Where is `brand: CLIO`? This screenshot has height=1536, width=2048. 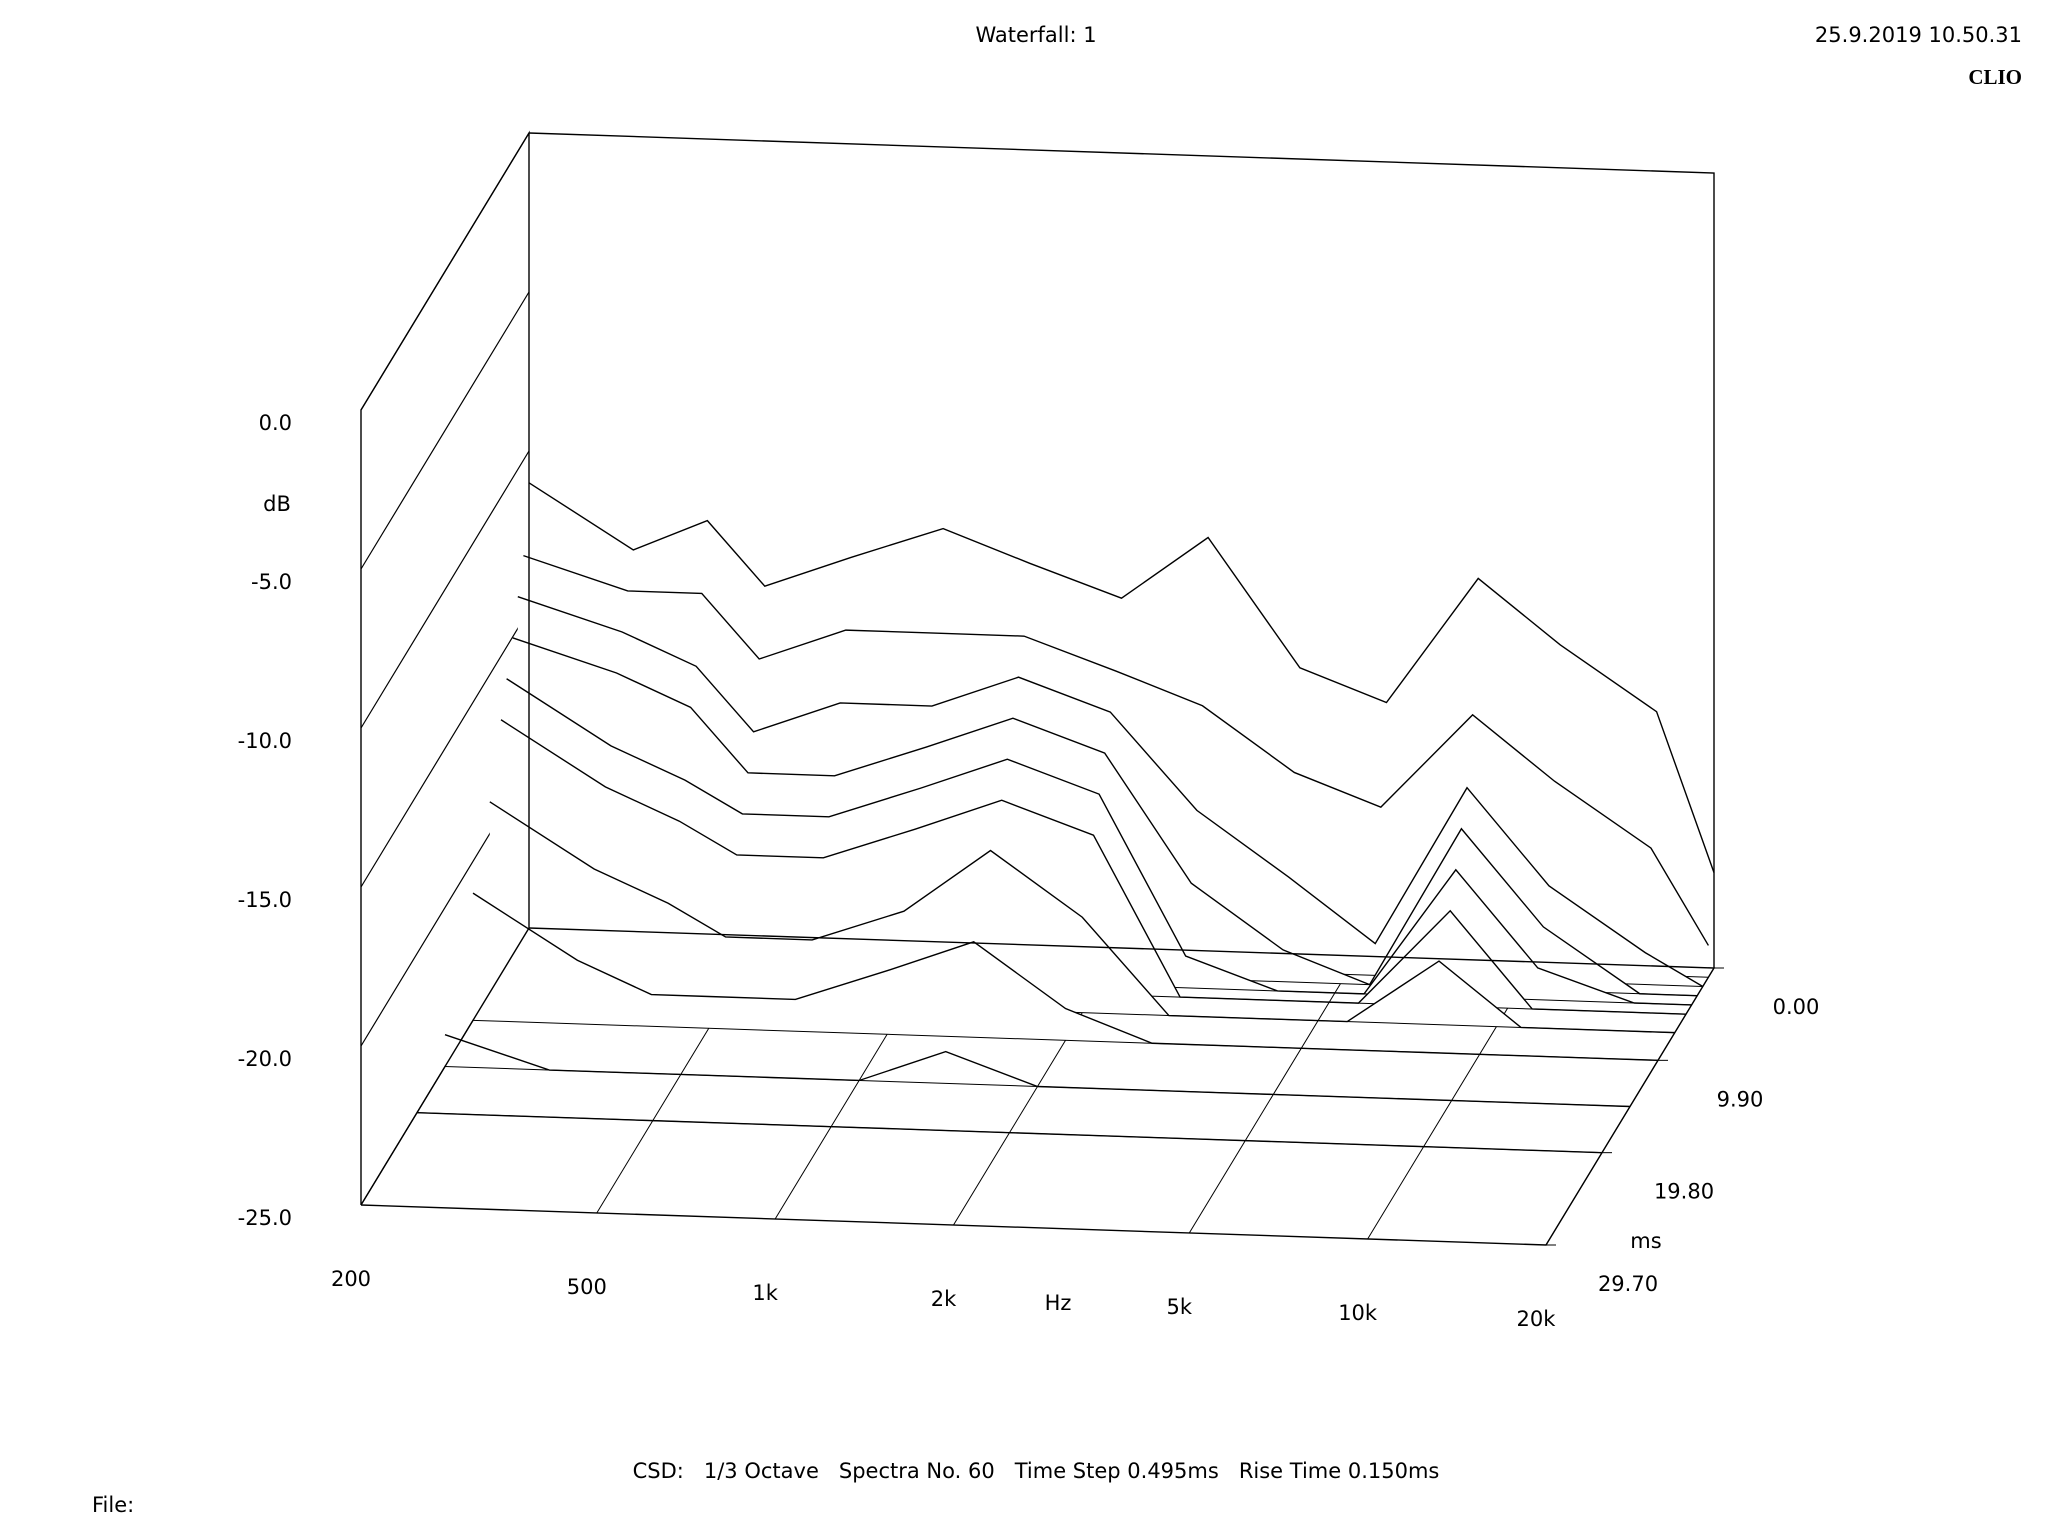
brand: CLIO is located at coordinates (1995, 77).